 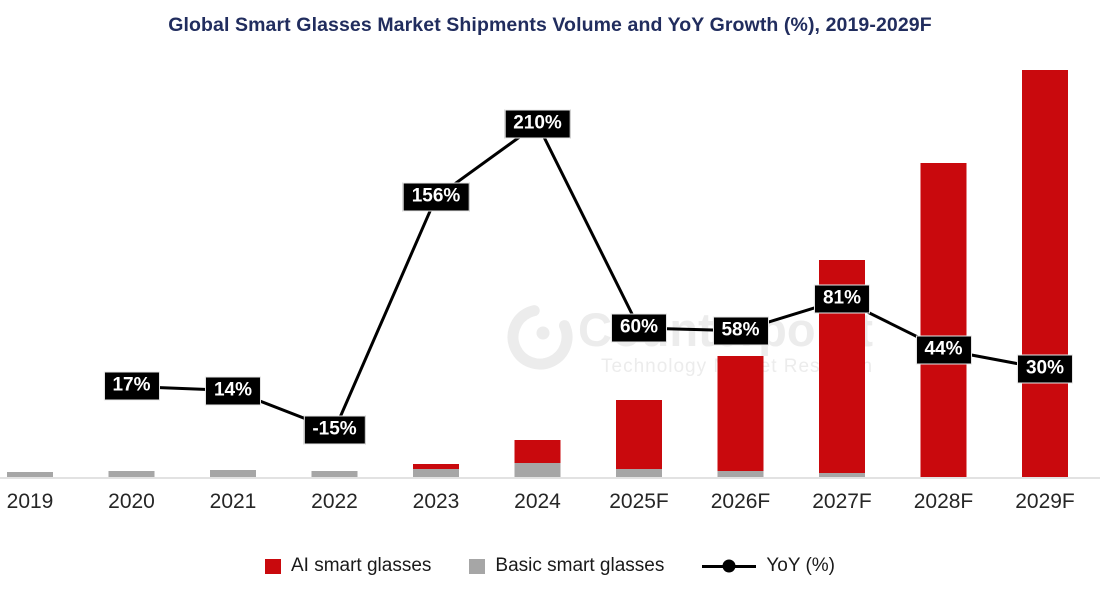 I want to click on bar-basic-2021, so click(x=233, y=473).